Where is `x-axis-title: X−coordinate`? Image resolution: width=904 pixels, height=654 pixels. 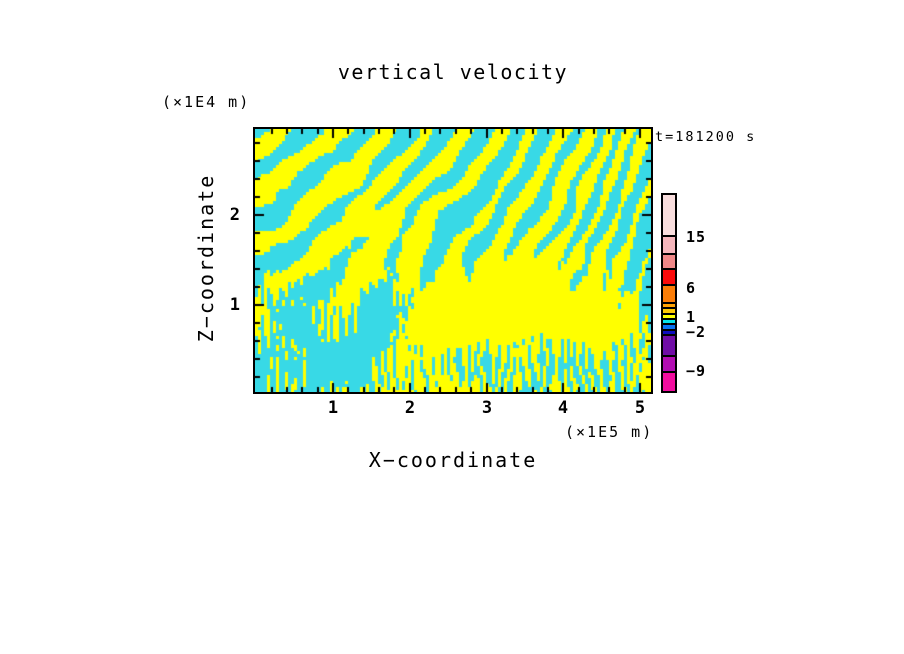
x-axis-title: X−coordinate is located at coordinates (453, 460).